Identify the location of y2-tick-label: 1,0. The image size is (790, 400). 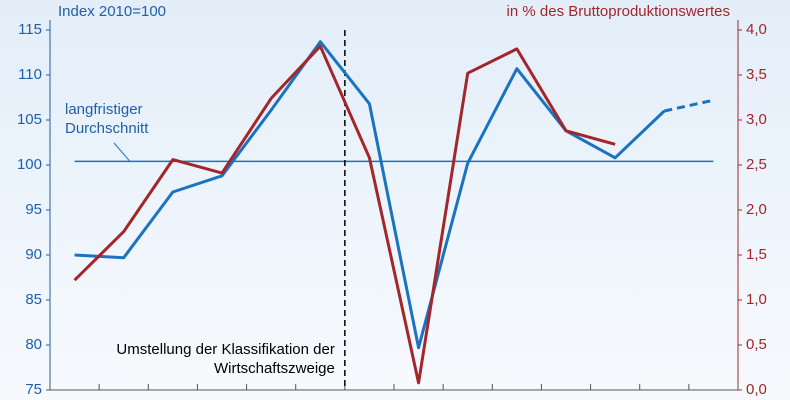
(756, 299).